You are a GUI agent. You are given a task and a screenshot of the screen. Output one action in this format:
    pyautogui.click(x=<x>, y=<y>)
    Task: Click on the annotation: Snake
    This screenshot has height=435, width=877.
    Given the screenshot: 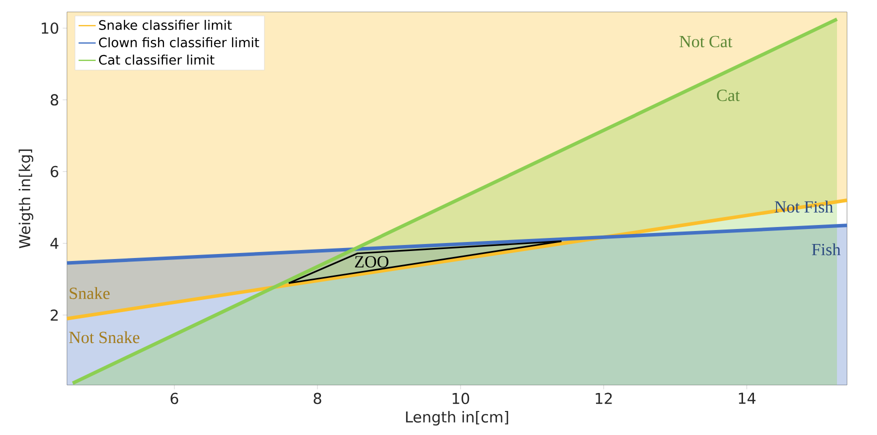 What is the action you would take?
    pyautogui.click(x=90, y=293)
    